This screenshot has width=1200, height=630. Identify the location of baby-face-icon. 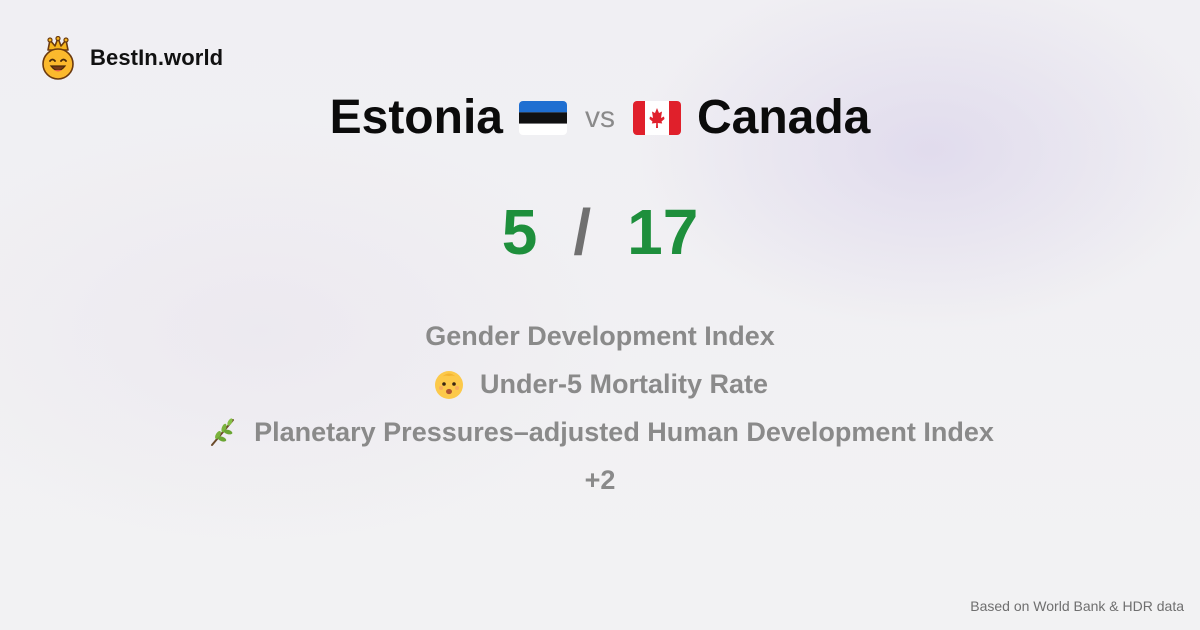
(448, 385).